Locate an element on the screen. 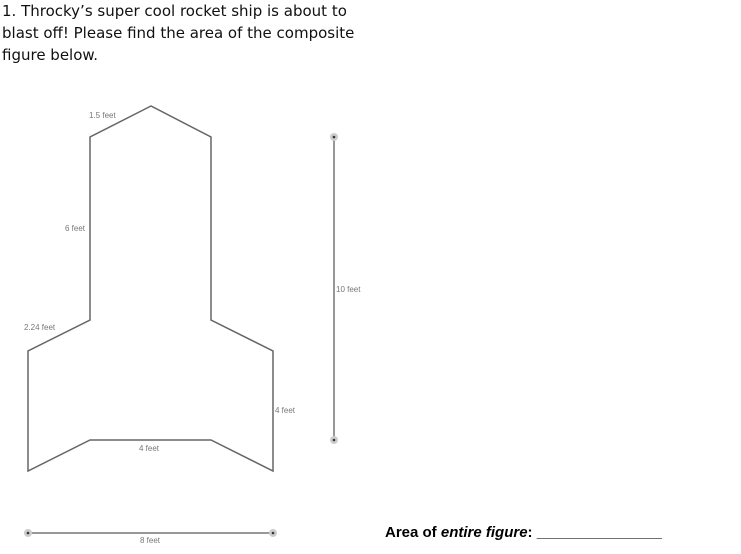 This screenshot has height=554, width=741. label-total-width: 8 feet is located at coordinates (150, 540).